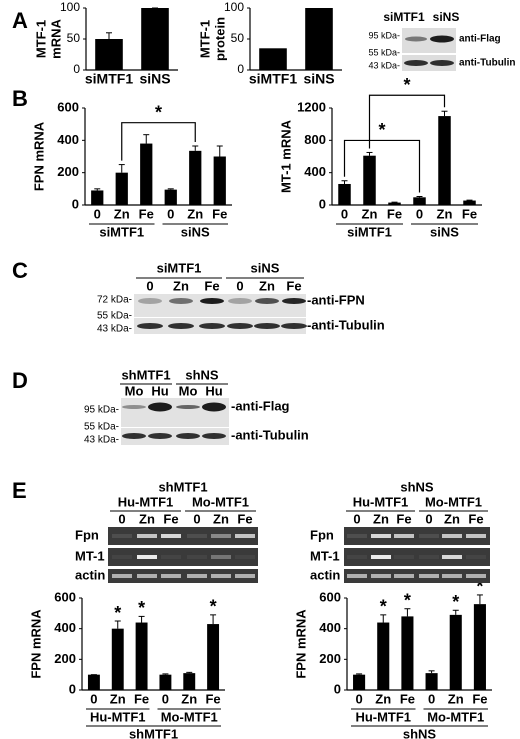  I want to click on gel-row-label: MT-1, so click(90, 555).